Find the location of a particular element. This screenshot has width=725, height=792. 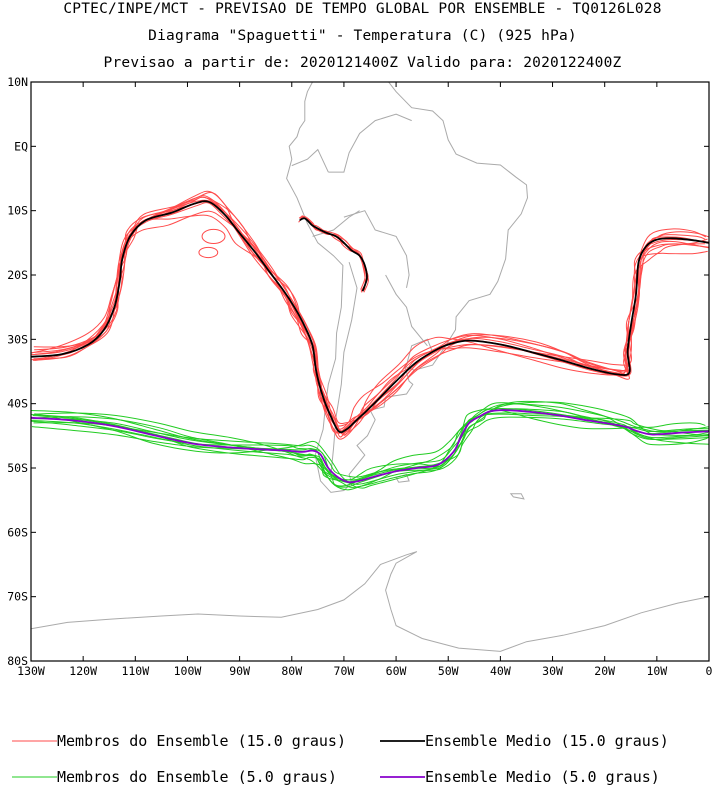

x-tick-label: 110W is located at coordinates (135, 671).